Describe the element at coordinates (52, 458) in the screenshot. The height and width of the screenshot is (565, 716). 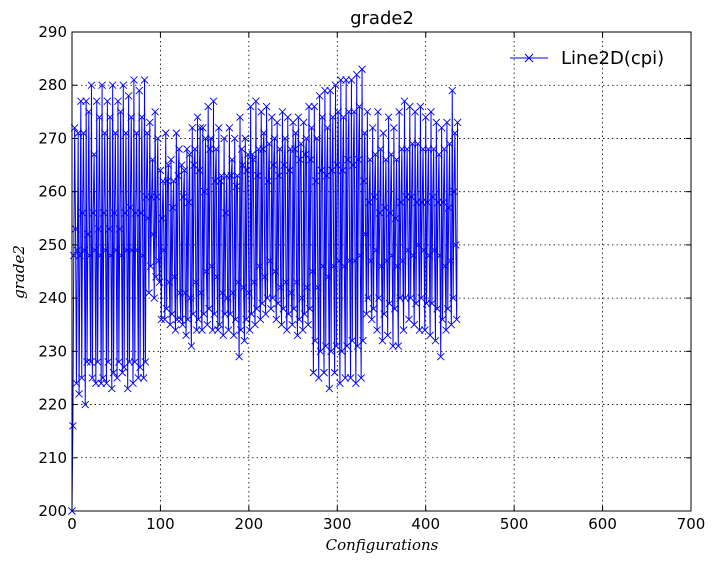
I see `y-tick-label: 210` at that location.